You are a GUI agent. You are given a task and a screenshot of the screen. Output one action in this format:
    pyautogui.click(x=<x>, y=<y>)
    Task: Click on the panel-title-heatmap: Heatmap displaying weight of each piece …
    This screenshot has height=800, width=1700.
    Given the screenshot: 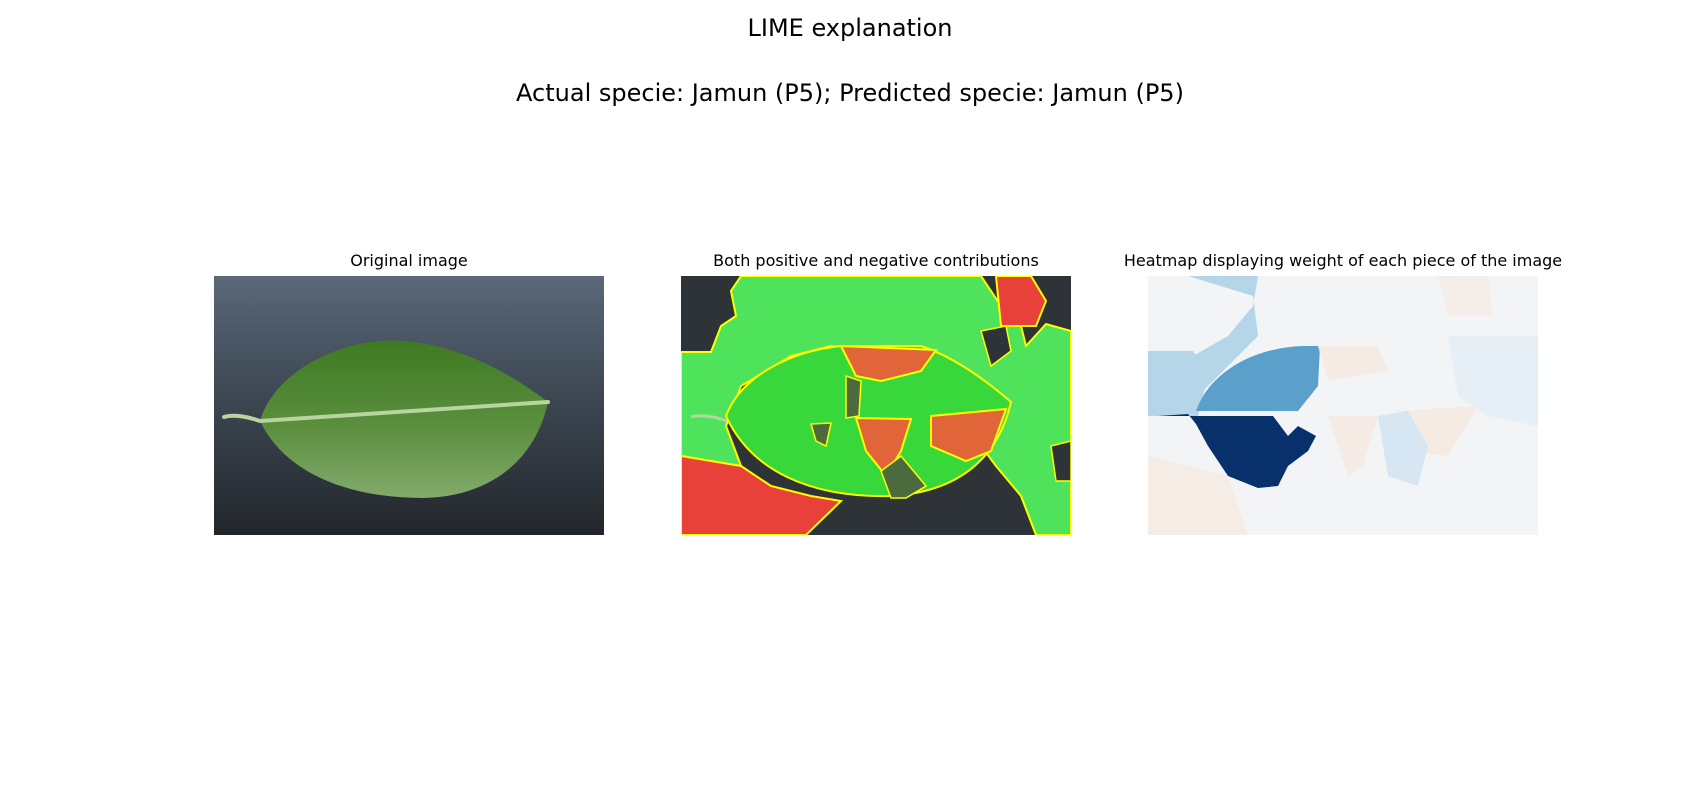 What is the action you would take?
    pyautogui.click(x=1343, y=260)
    